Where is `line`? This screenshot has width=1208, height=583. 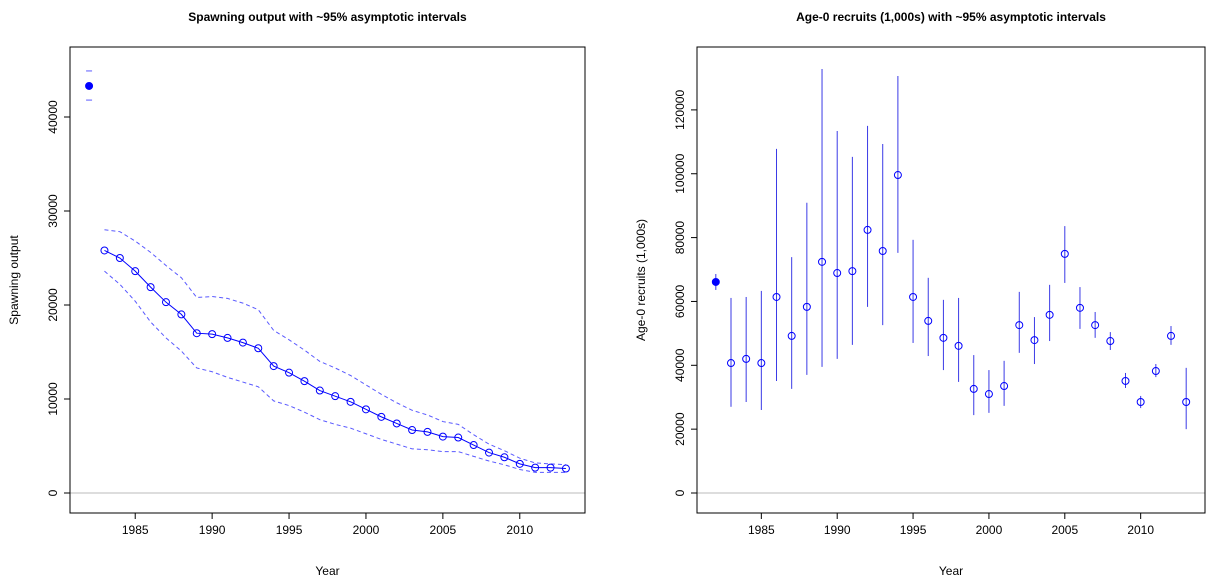 line is located at coordinates (335, 360).